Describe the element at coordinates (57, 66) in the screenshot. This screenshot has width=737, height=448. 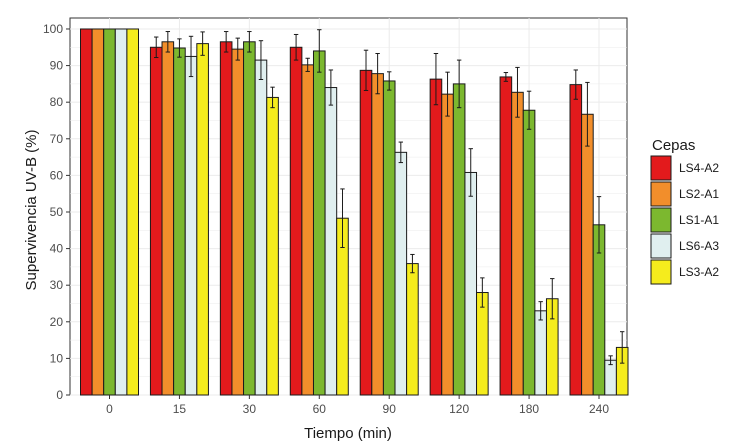
I see `y-tick-label: 90` at that location.